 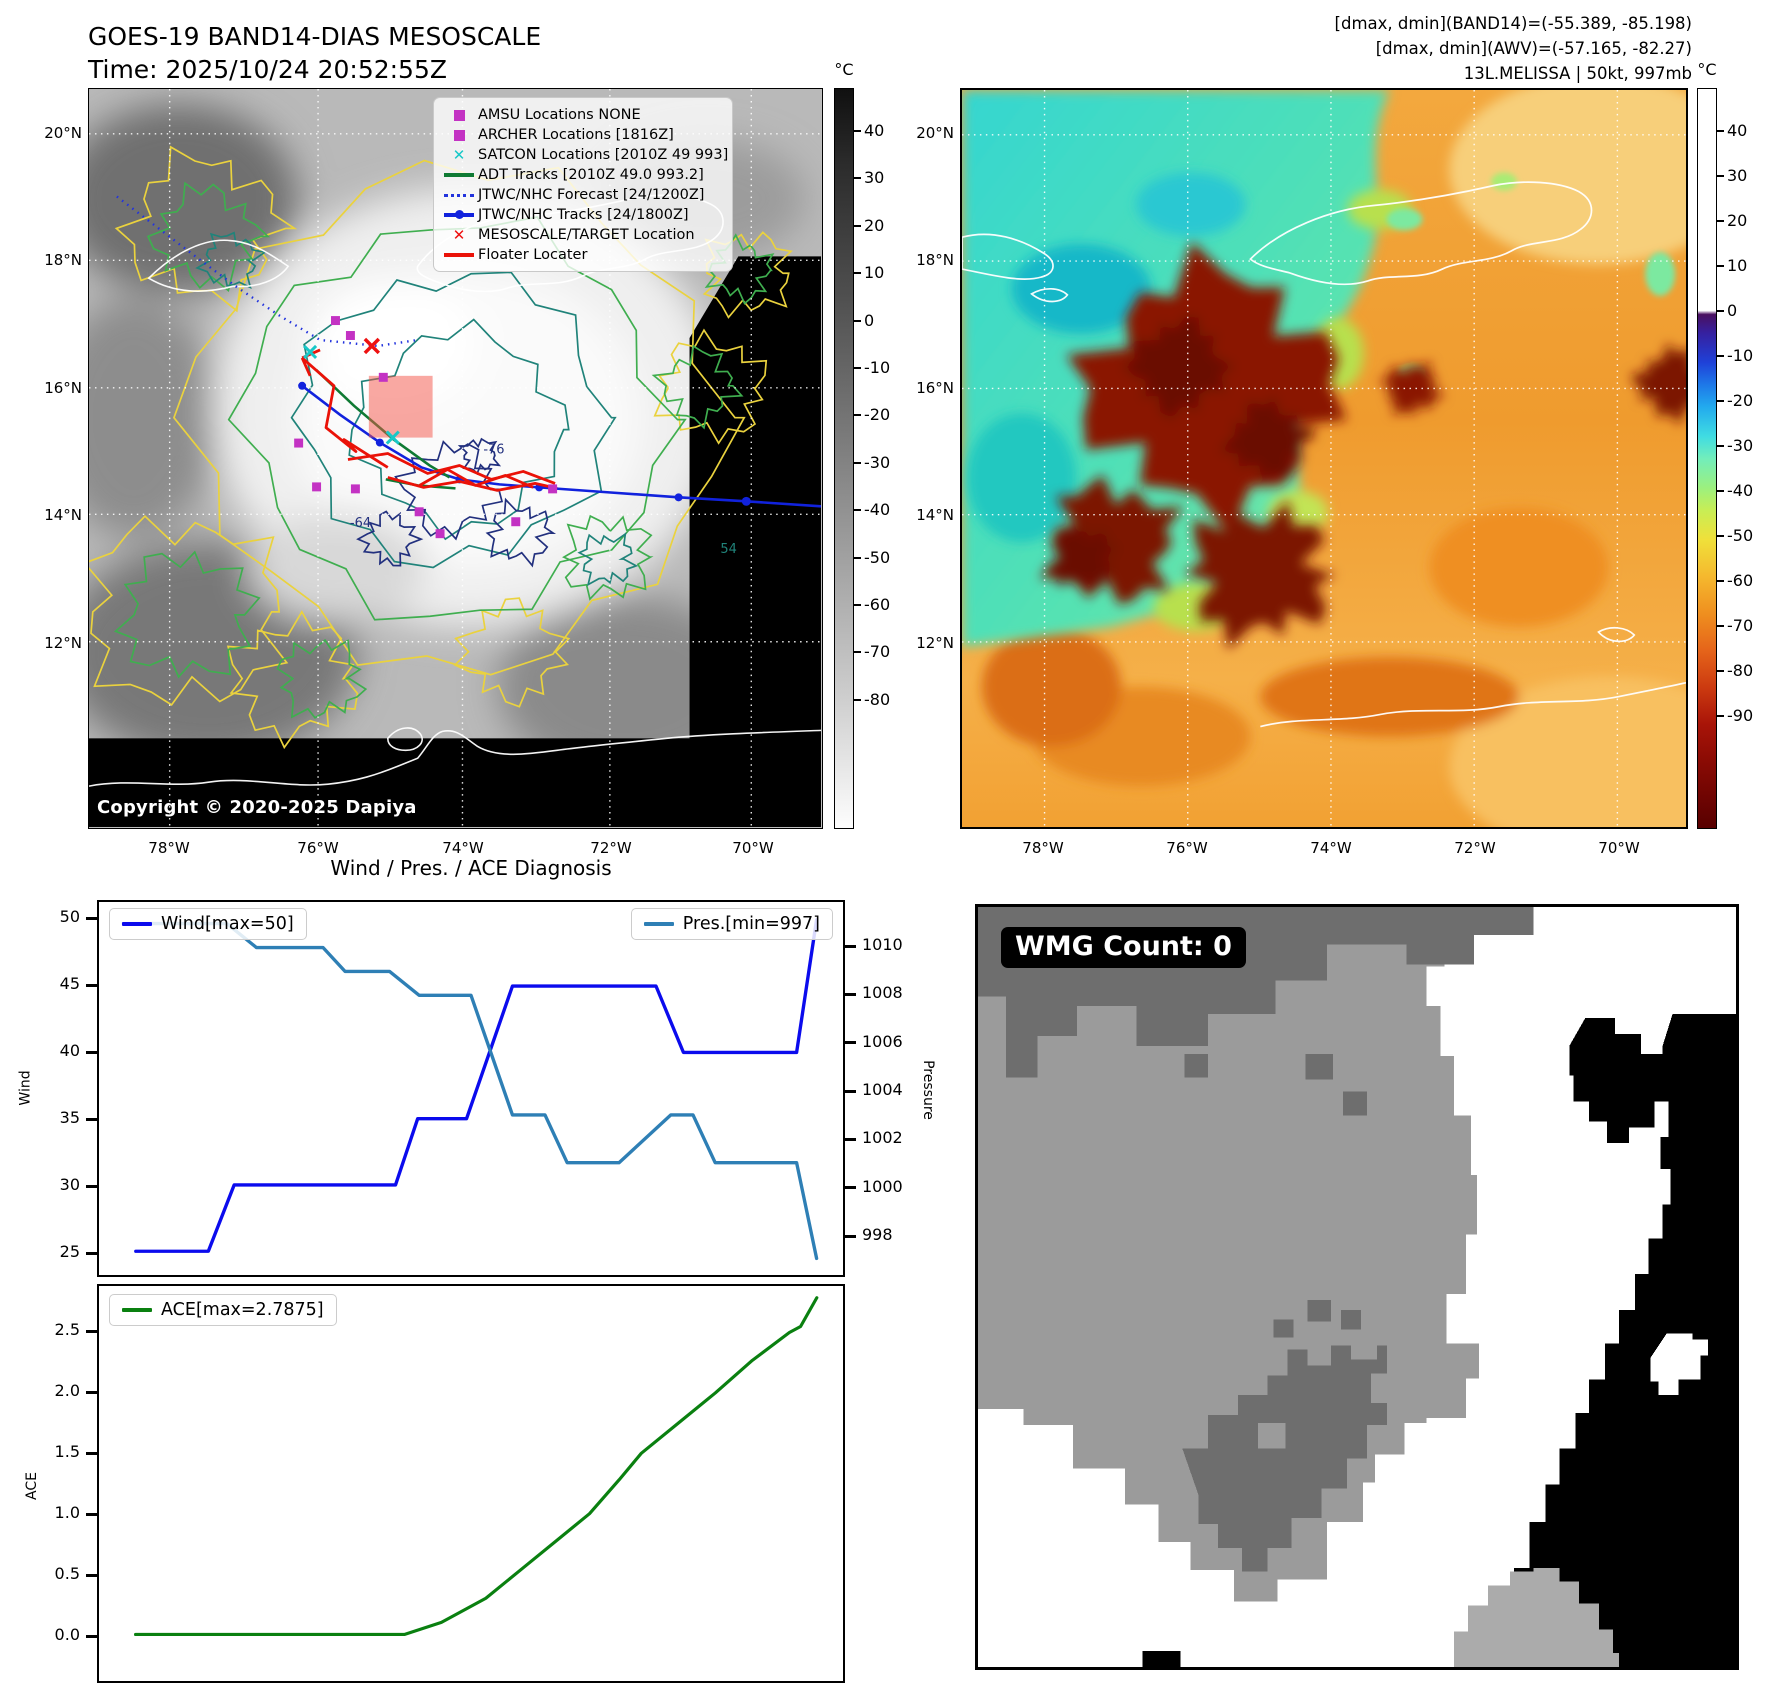 I want to click on lat-label-right: 18°N, so click(x=935, y=260).